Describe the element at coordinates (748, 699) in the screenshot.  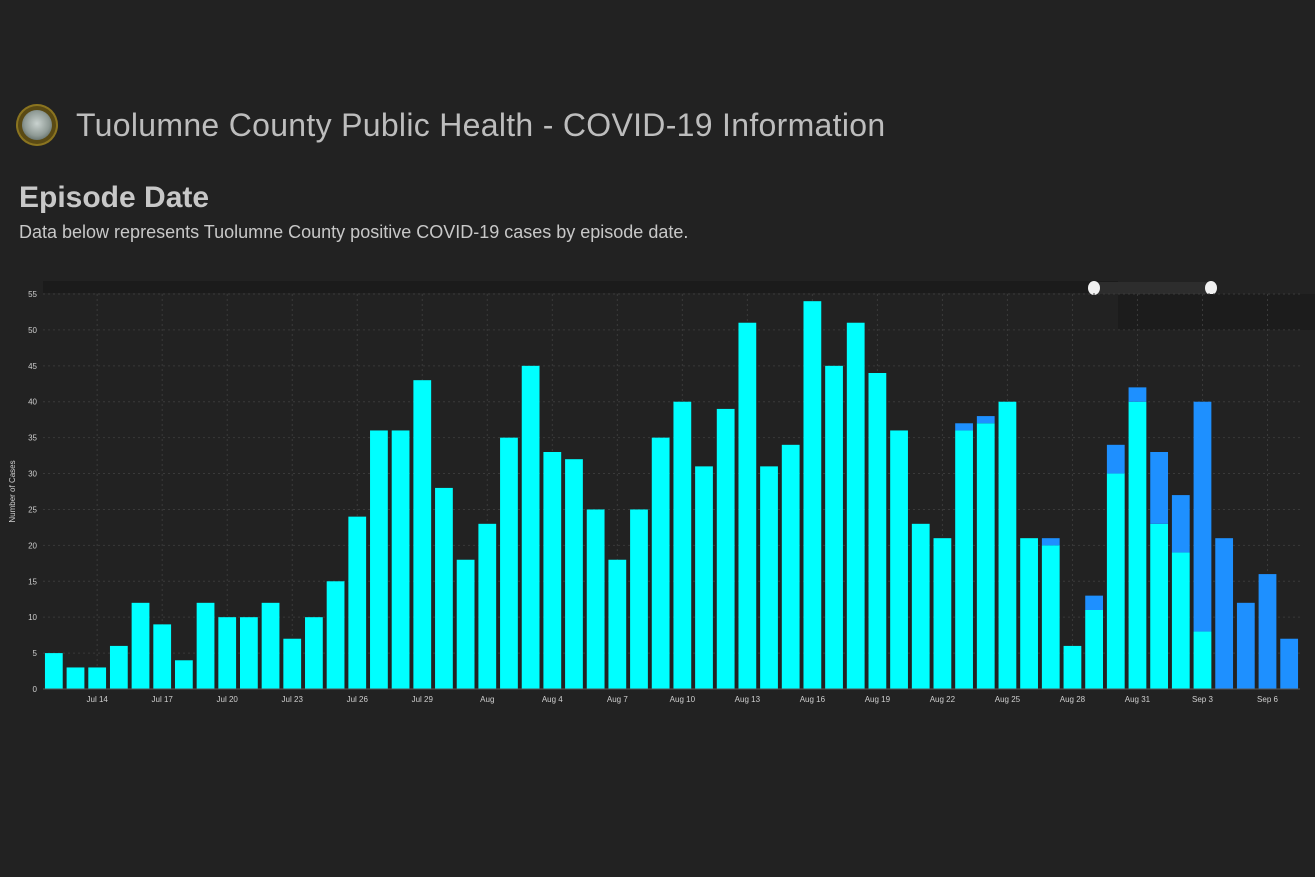
I see `x-tick-label: Aug 13` at that location.